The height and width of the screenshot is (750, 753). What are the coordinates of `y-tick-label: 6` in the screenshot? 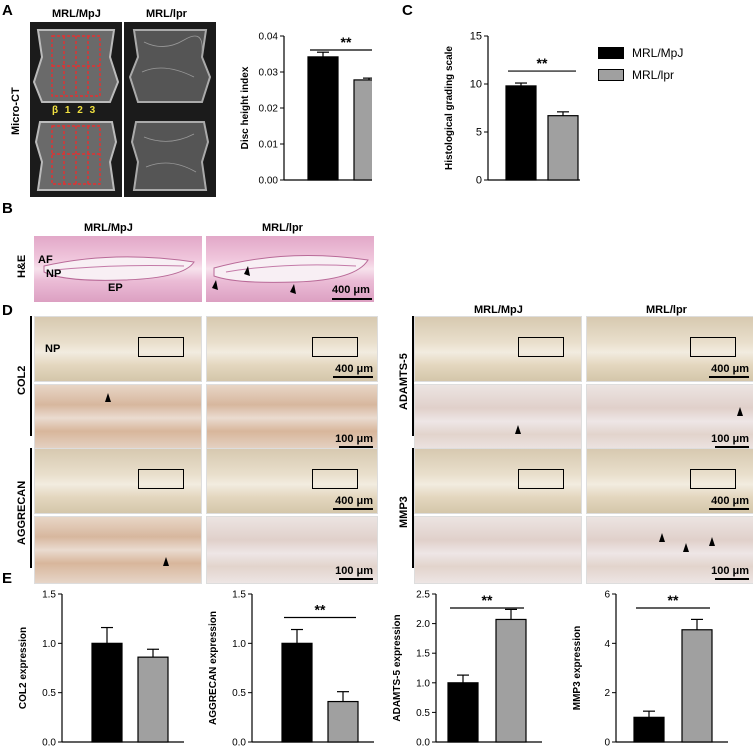 It's located at (607, 595).